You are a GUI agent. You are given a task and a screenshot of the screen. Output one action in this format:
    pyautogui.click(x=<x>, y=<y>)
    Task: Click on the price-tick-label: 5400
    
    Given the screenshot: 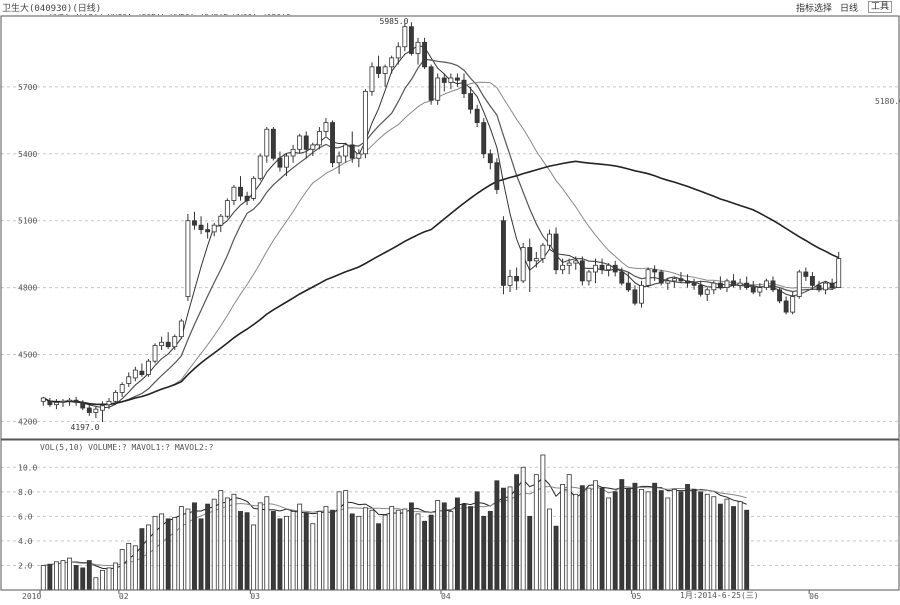 What is the action you would take?
    pyautogui.click(x=27, y=154)
    